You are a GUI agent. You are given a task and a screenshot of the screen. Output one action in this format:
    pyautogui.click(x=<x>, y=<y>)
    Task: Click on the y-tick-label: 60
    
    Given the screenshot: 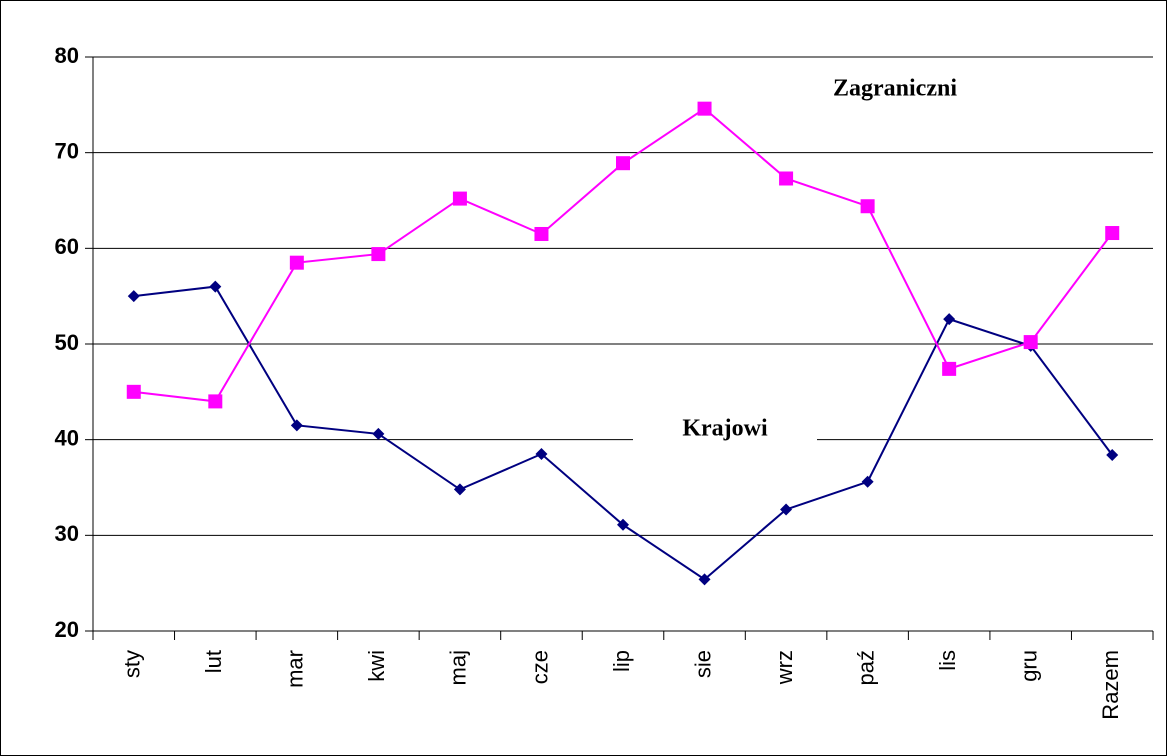 What is the action you would take?
    pyautogui.click(x=67, y=246)
    